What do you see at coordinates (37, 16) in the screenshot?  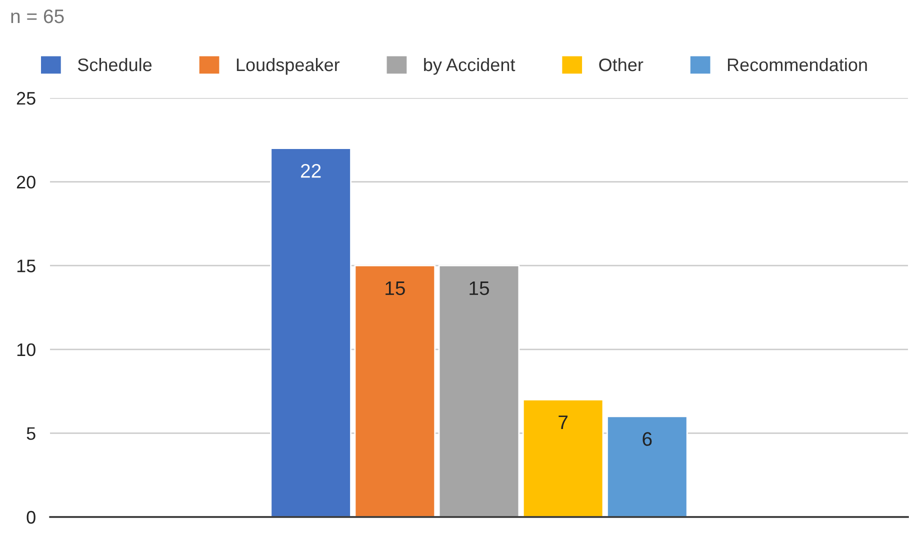 I see `chart-title: n = 65` at bounding box center [37, 16].